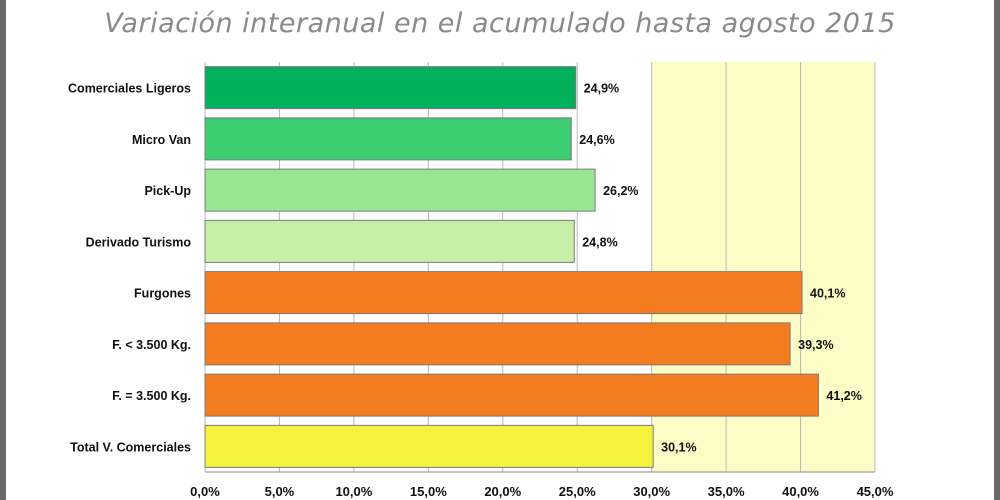  I want to click on x-tick-label-4: 20,0%, so click(502, 491).